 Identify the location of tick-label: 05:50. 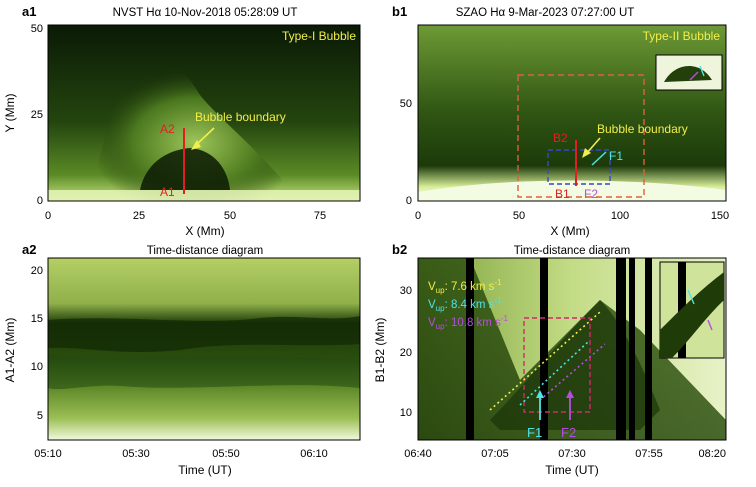
(226, 454).